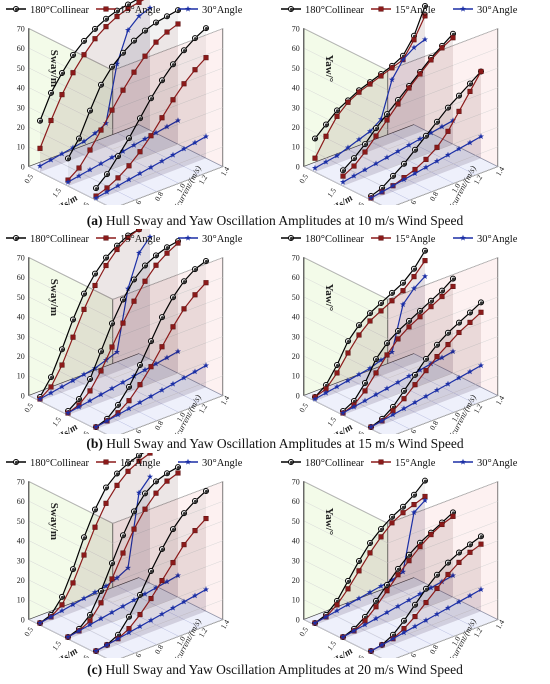 The image size is (550, 684). I want to click on legend-label: 180°Collinear, so click(60, 10).